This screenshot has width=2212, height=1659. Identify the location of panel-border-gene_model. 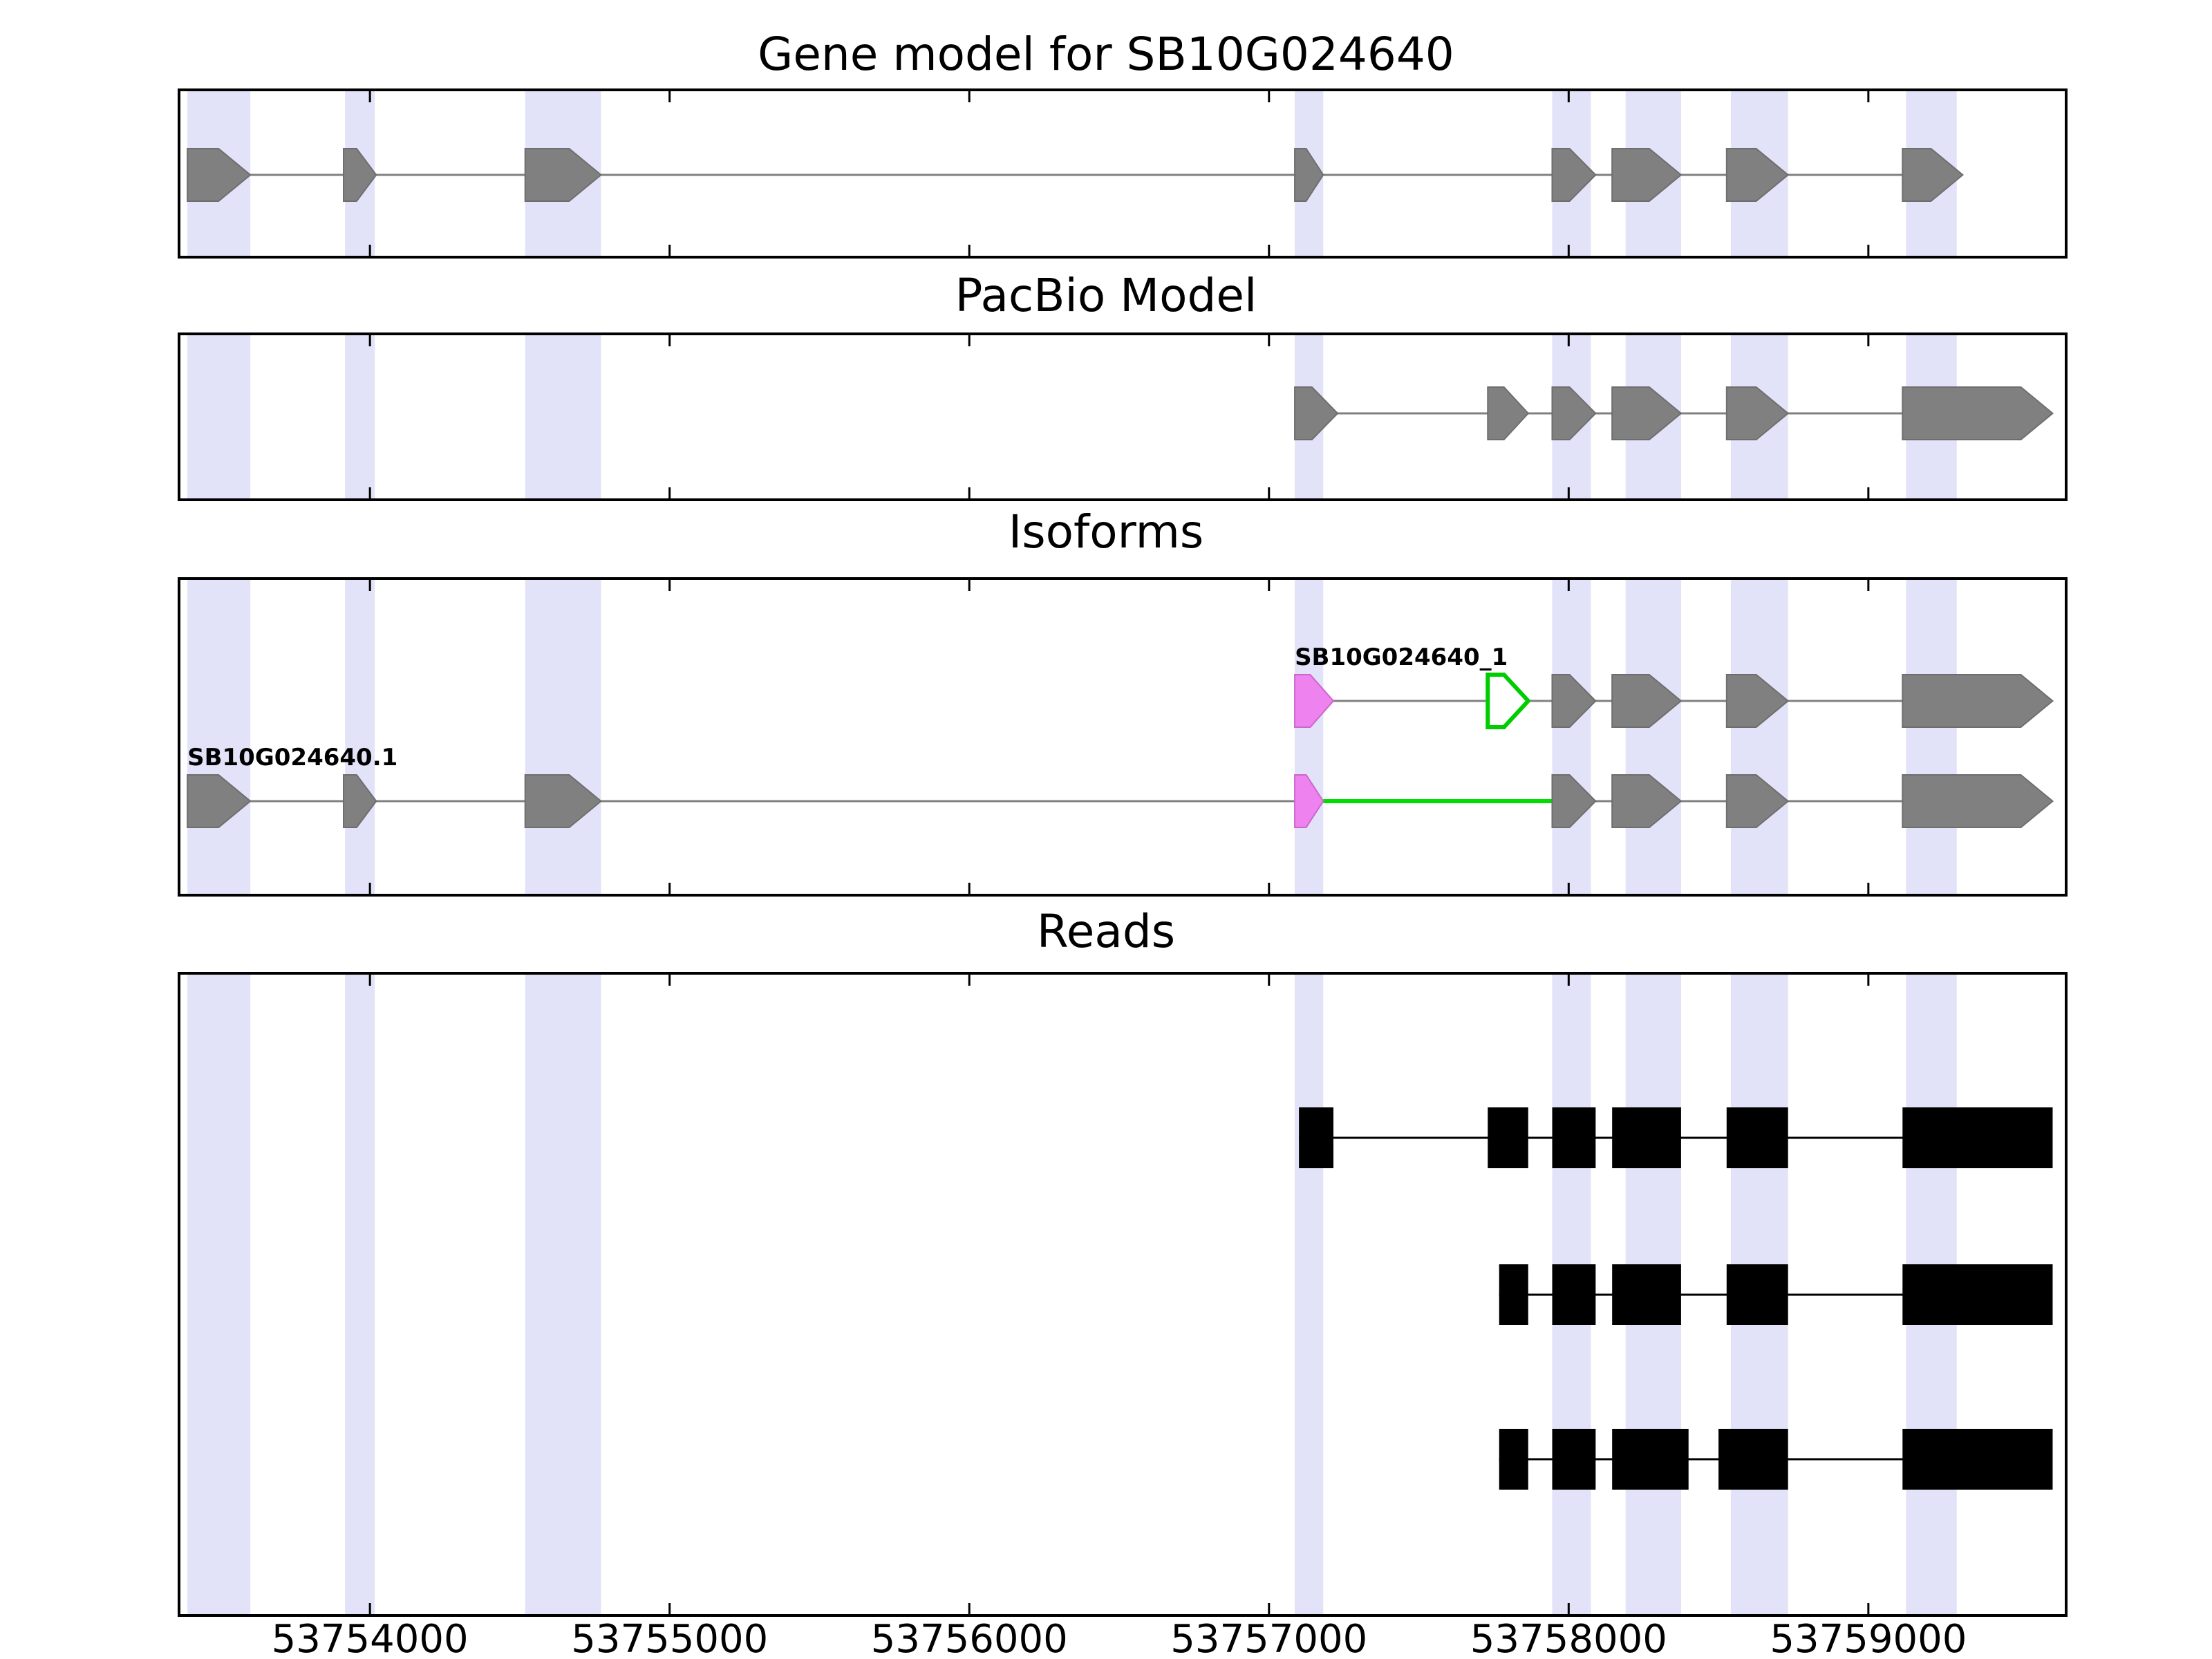
(1123, 174).